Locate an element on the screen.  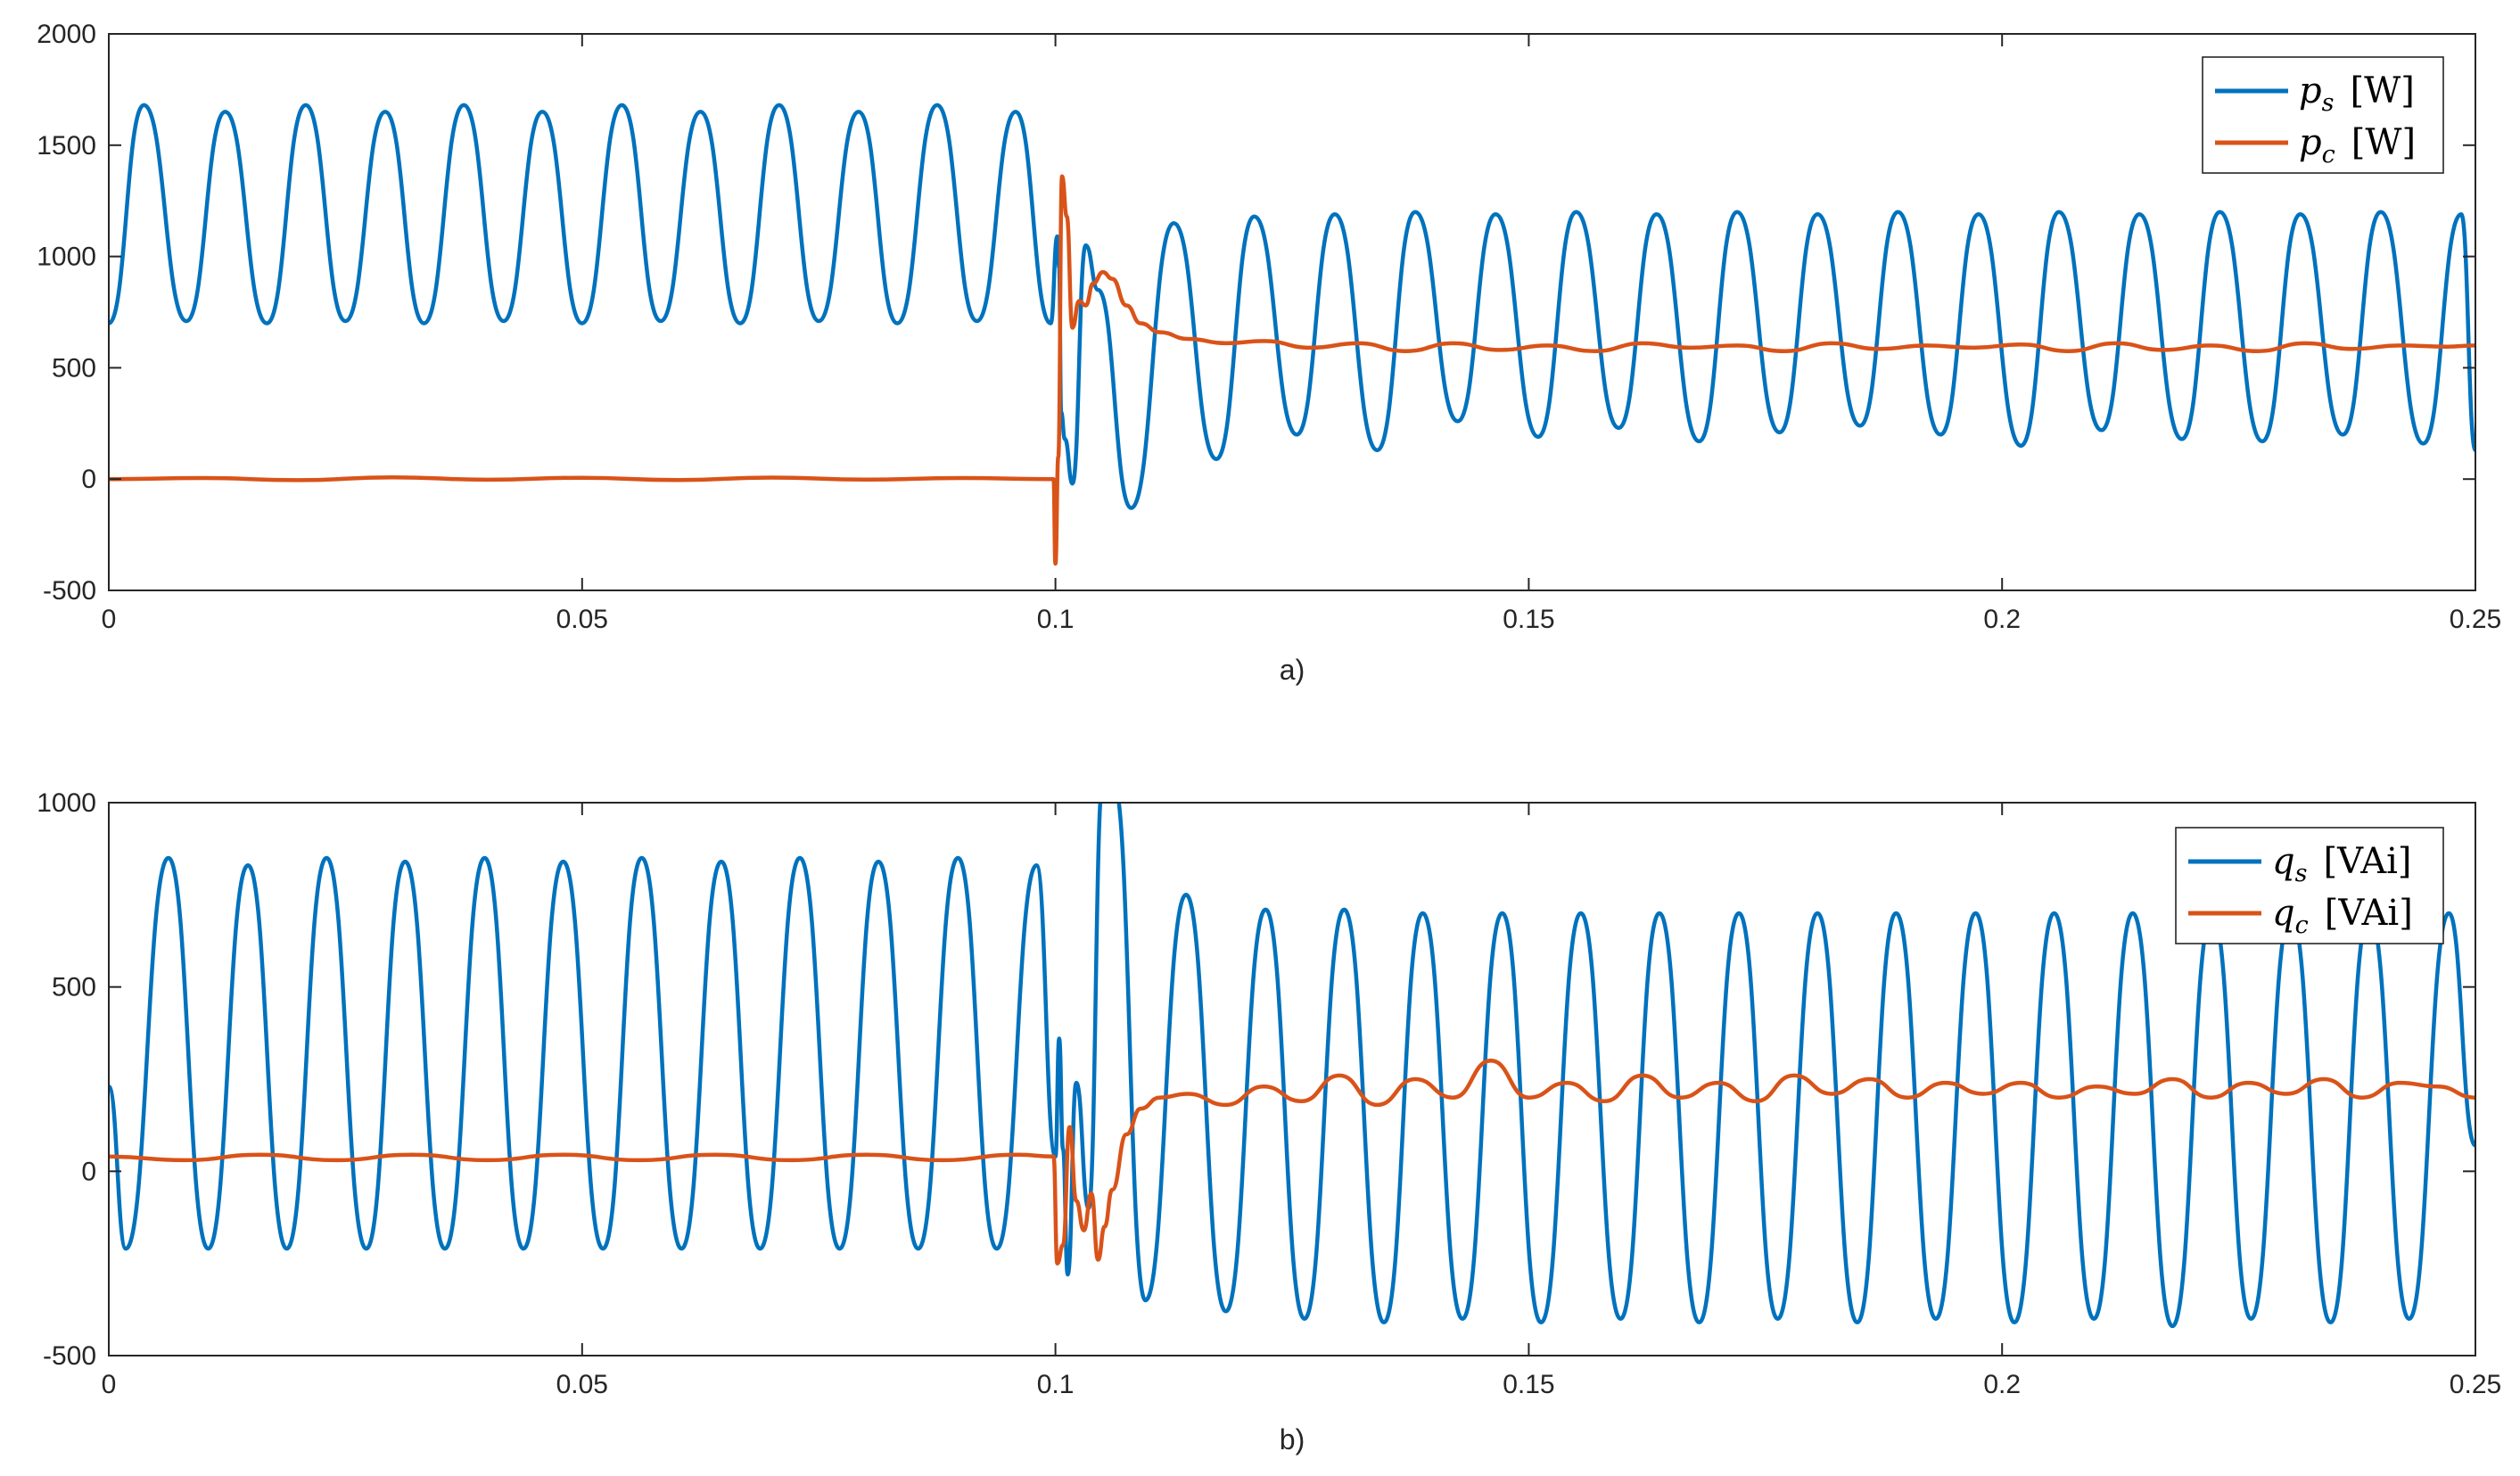
legend-label-pc: pc [W] is located at coordinates (2358, 145).